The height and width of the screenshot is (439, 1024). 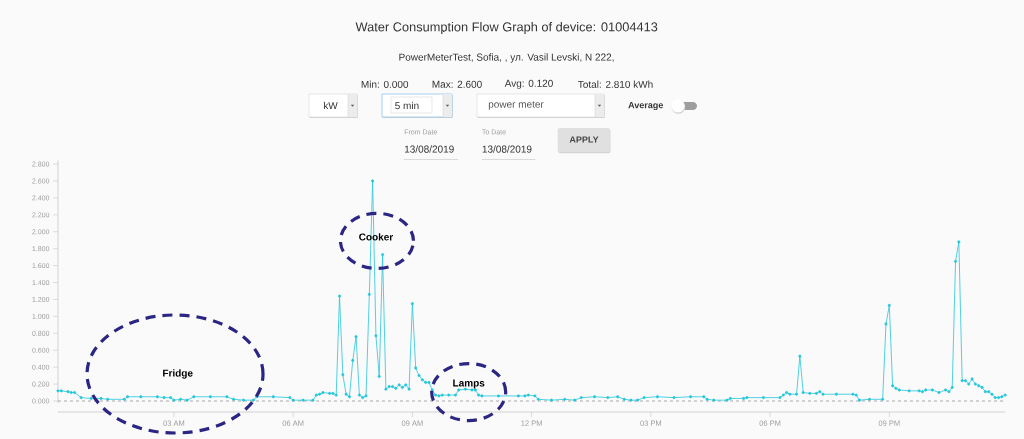 What do you see at coordinates (407, 105) in the screenshot?
I see `text: 5 min` at bounding box center [407, 105].